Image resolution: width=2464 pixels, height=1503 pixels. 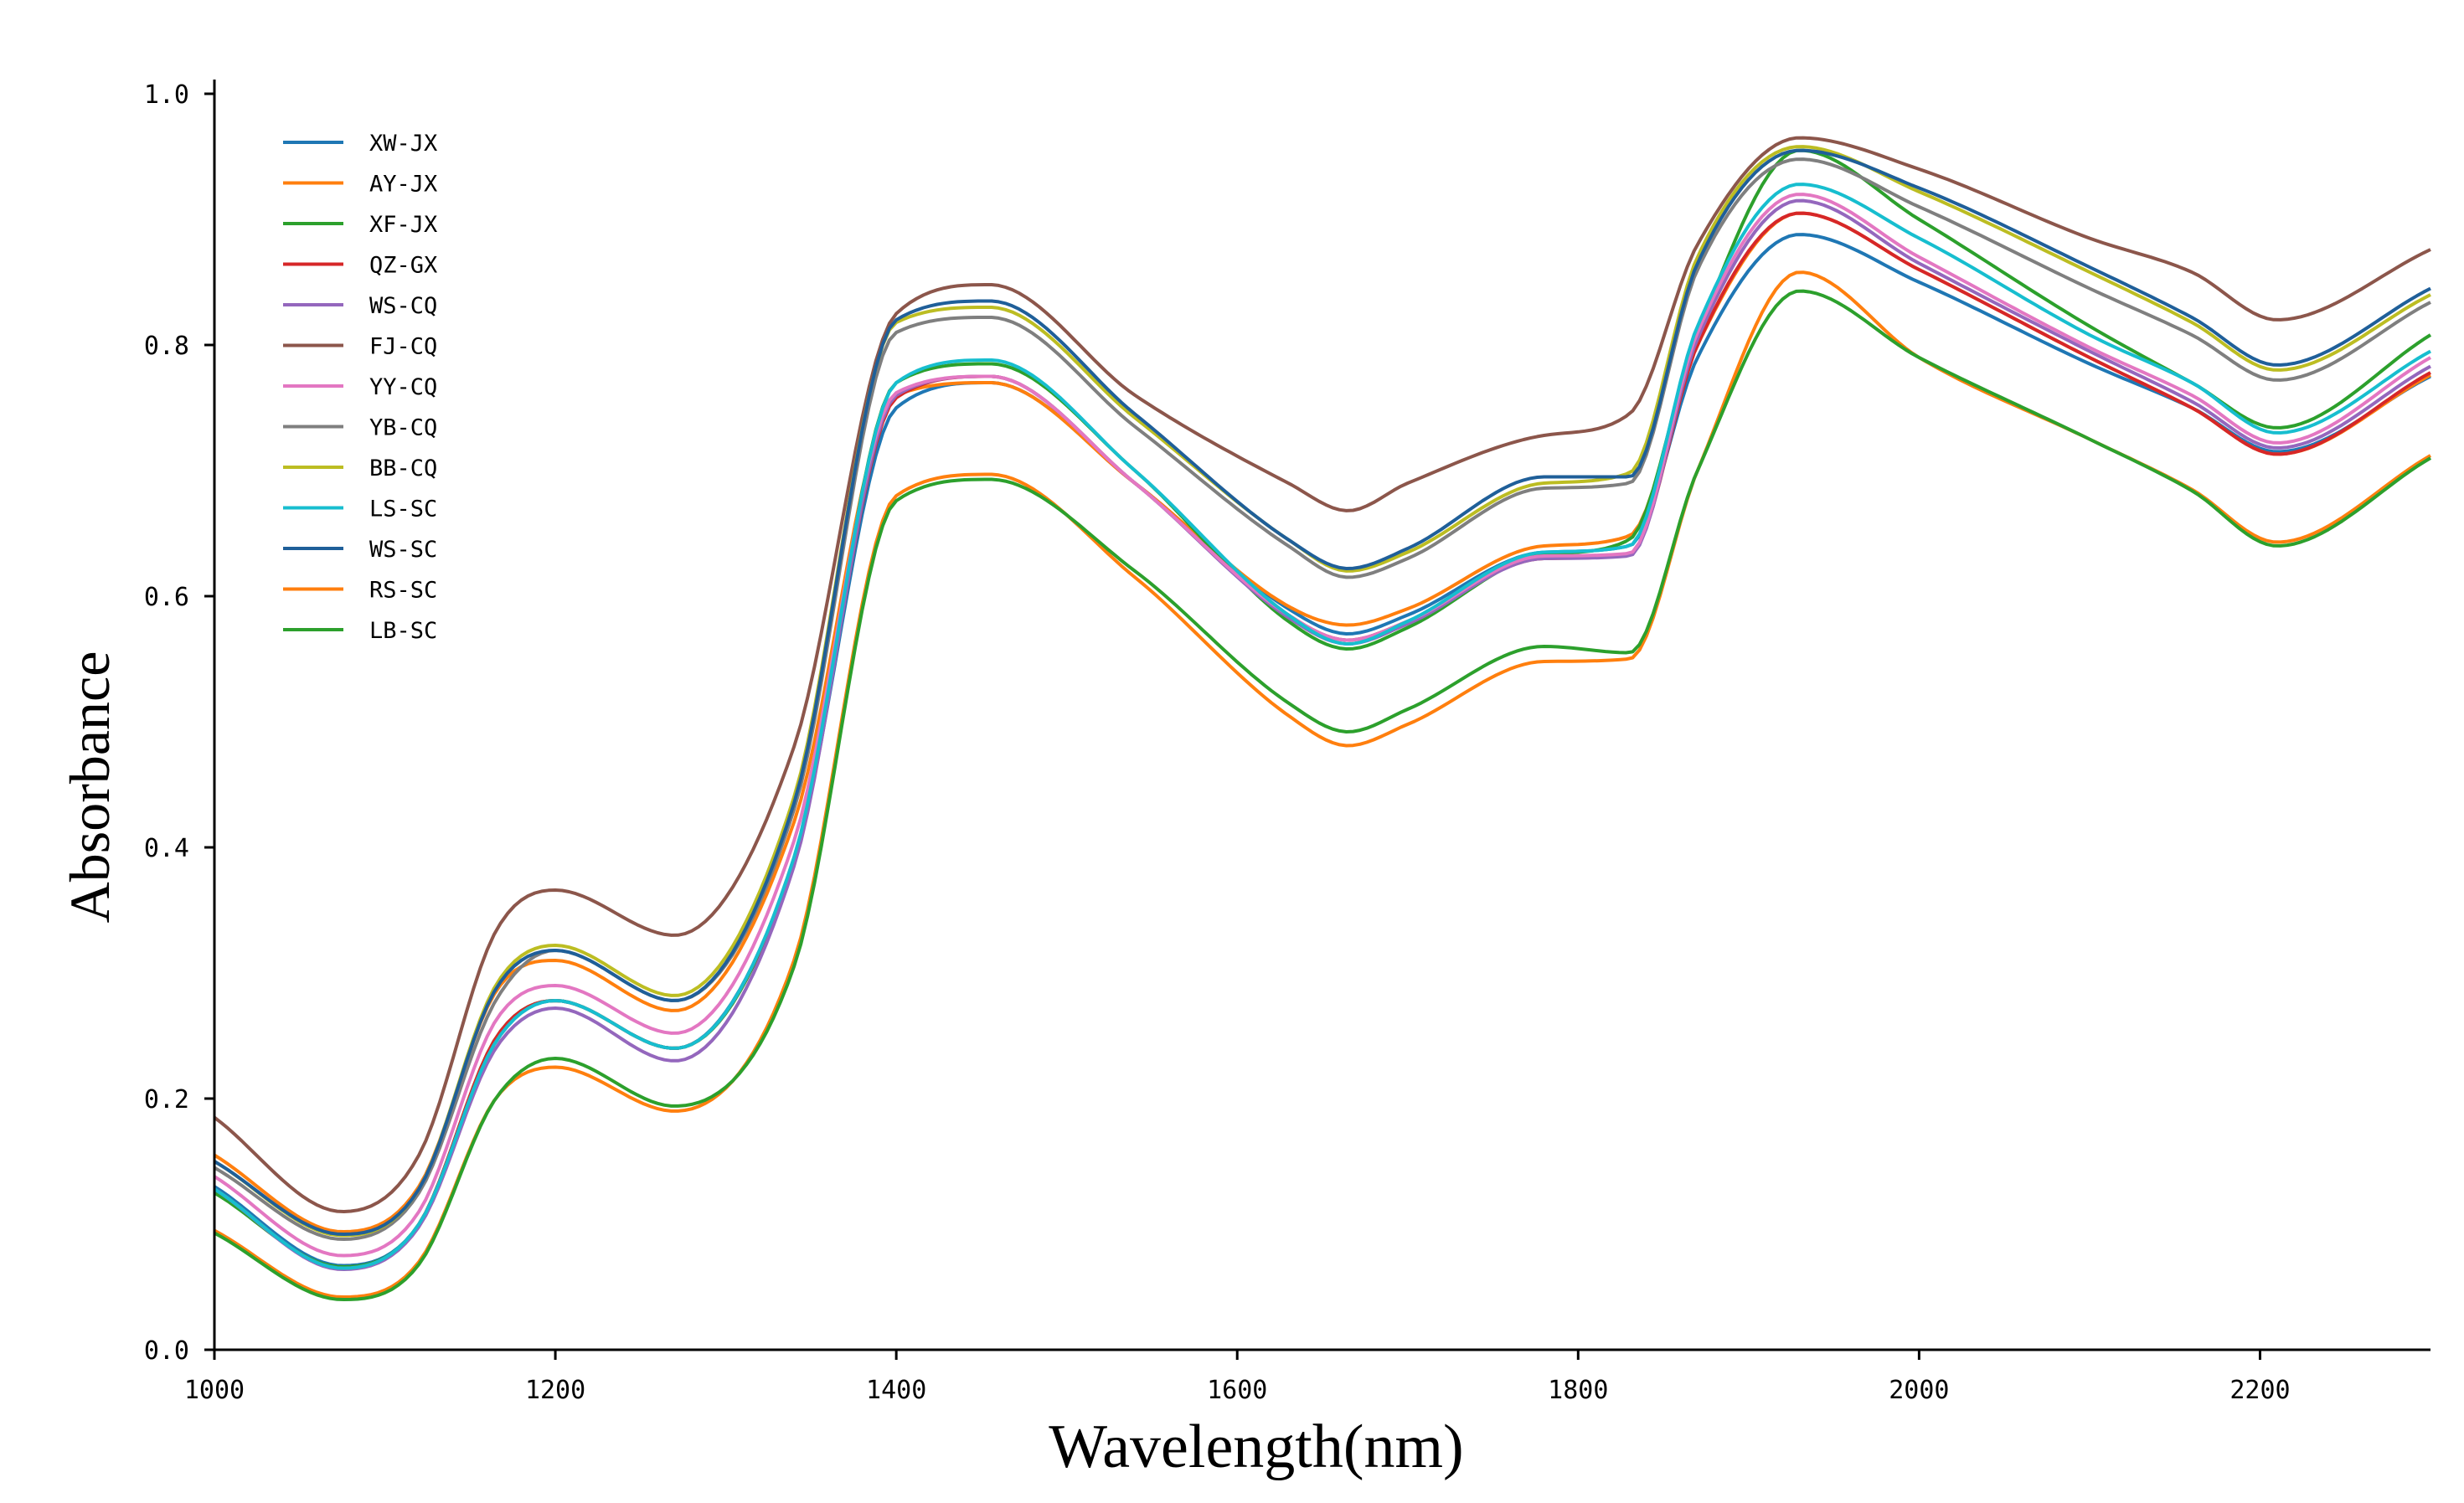 What do you see at coordinates (403, 266) in the screenshot?
I see `legend-label: QZ-GX` at bounding box center [403, 266].